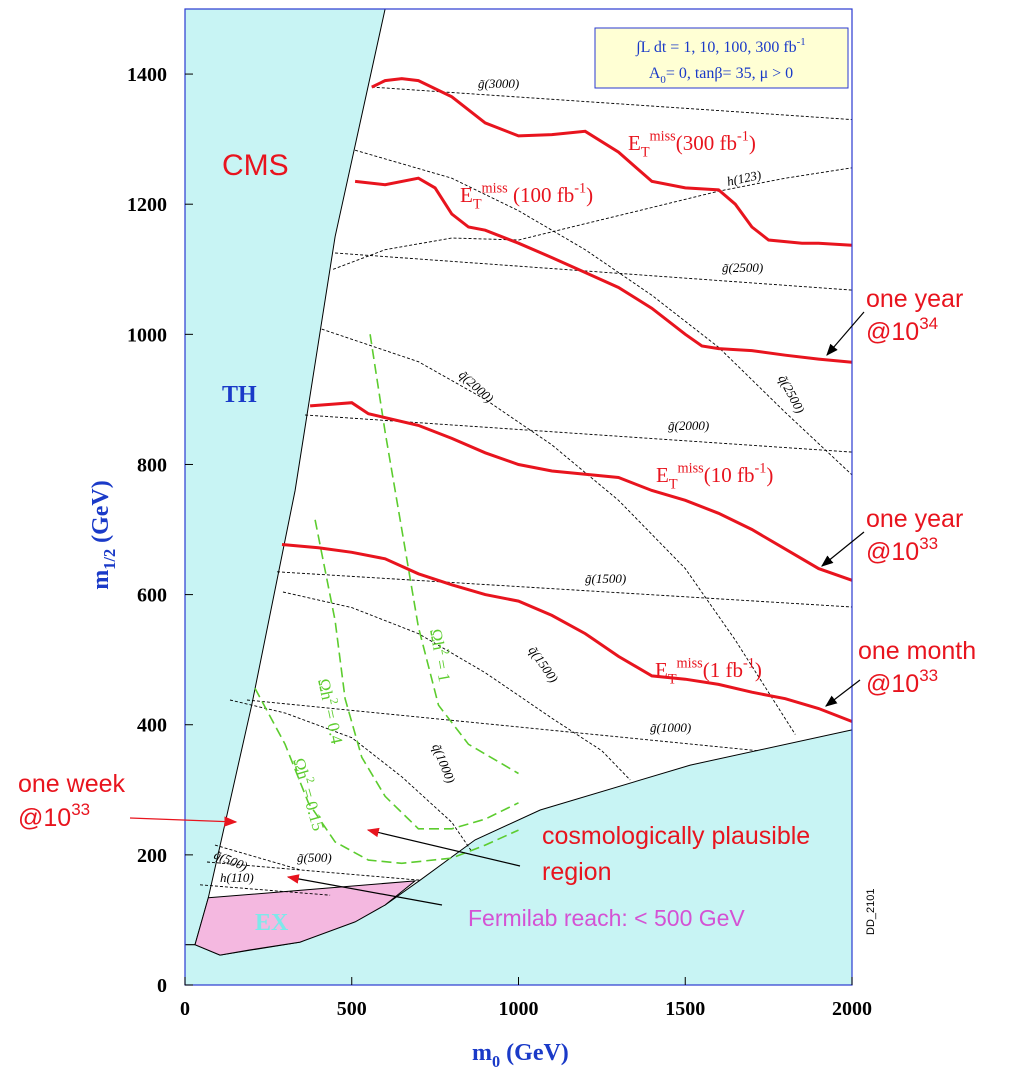 Image resolution: width=1032 pixels, height=1069 pixels. What do you see at coordinates (721, 58) in the screenshot?
I see `info-box` at bounding box center [721, 58].